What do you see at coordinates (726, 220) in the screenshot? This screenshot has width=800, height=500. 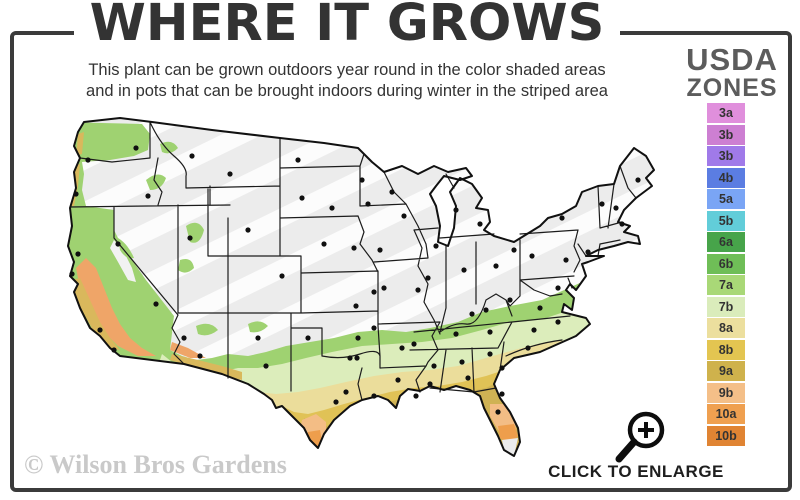 I see `zone-chip-5b-5: 5b` at bounding box center [726, 220].